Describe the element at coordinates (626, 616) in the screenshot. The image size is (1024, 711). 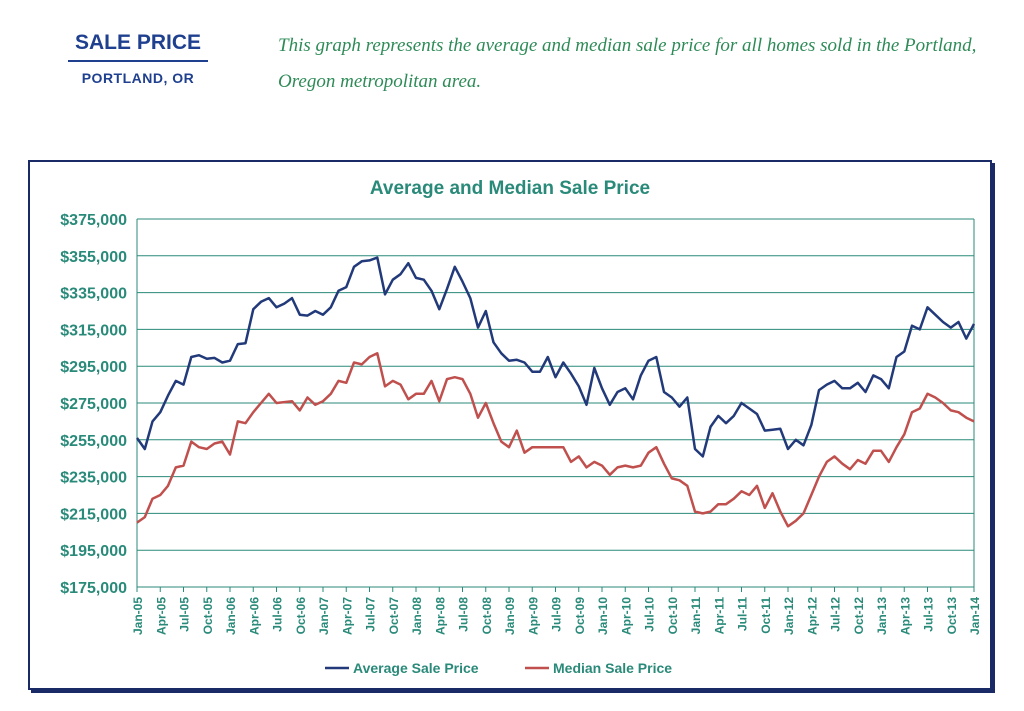
I see `x-tick-label: Apr-10` at that location.